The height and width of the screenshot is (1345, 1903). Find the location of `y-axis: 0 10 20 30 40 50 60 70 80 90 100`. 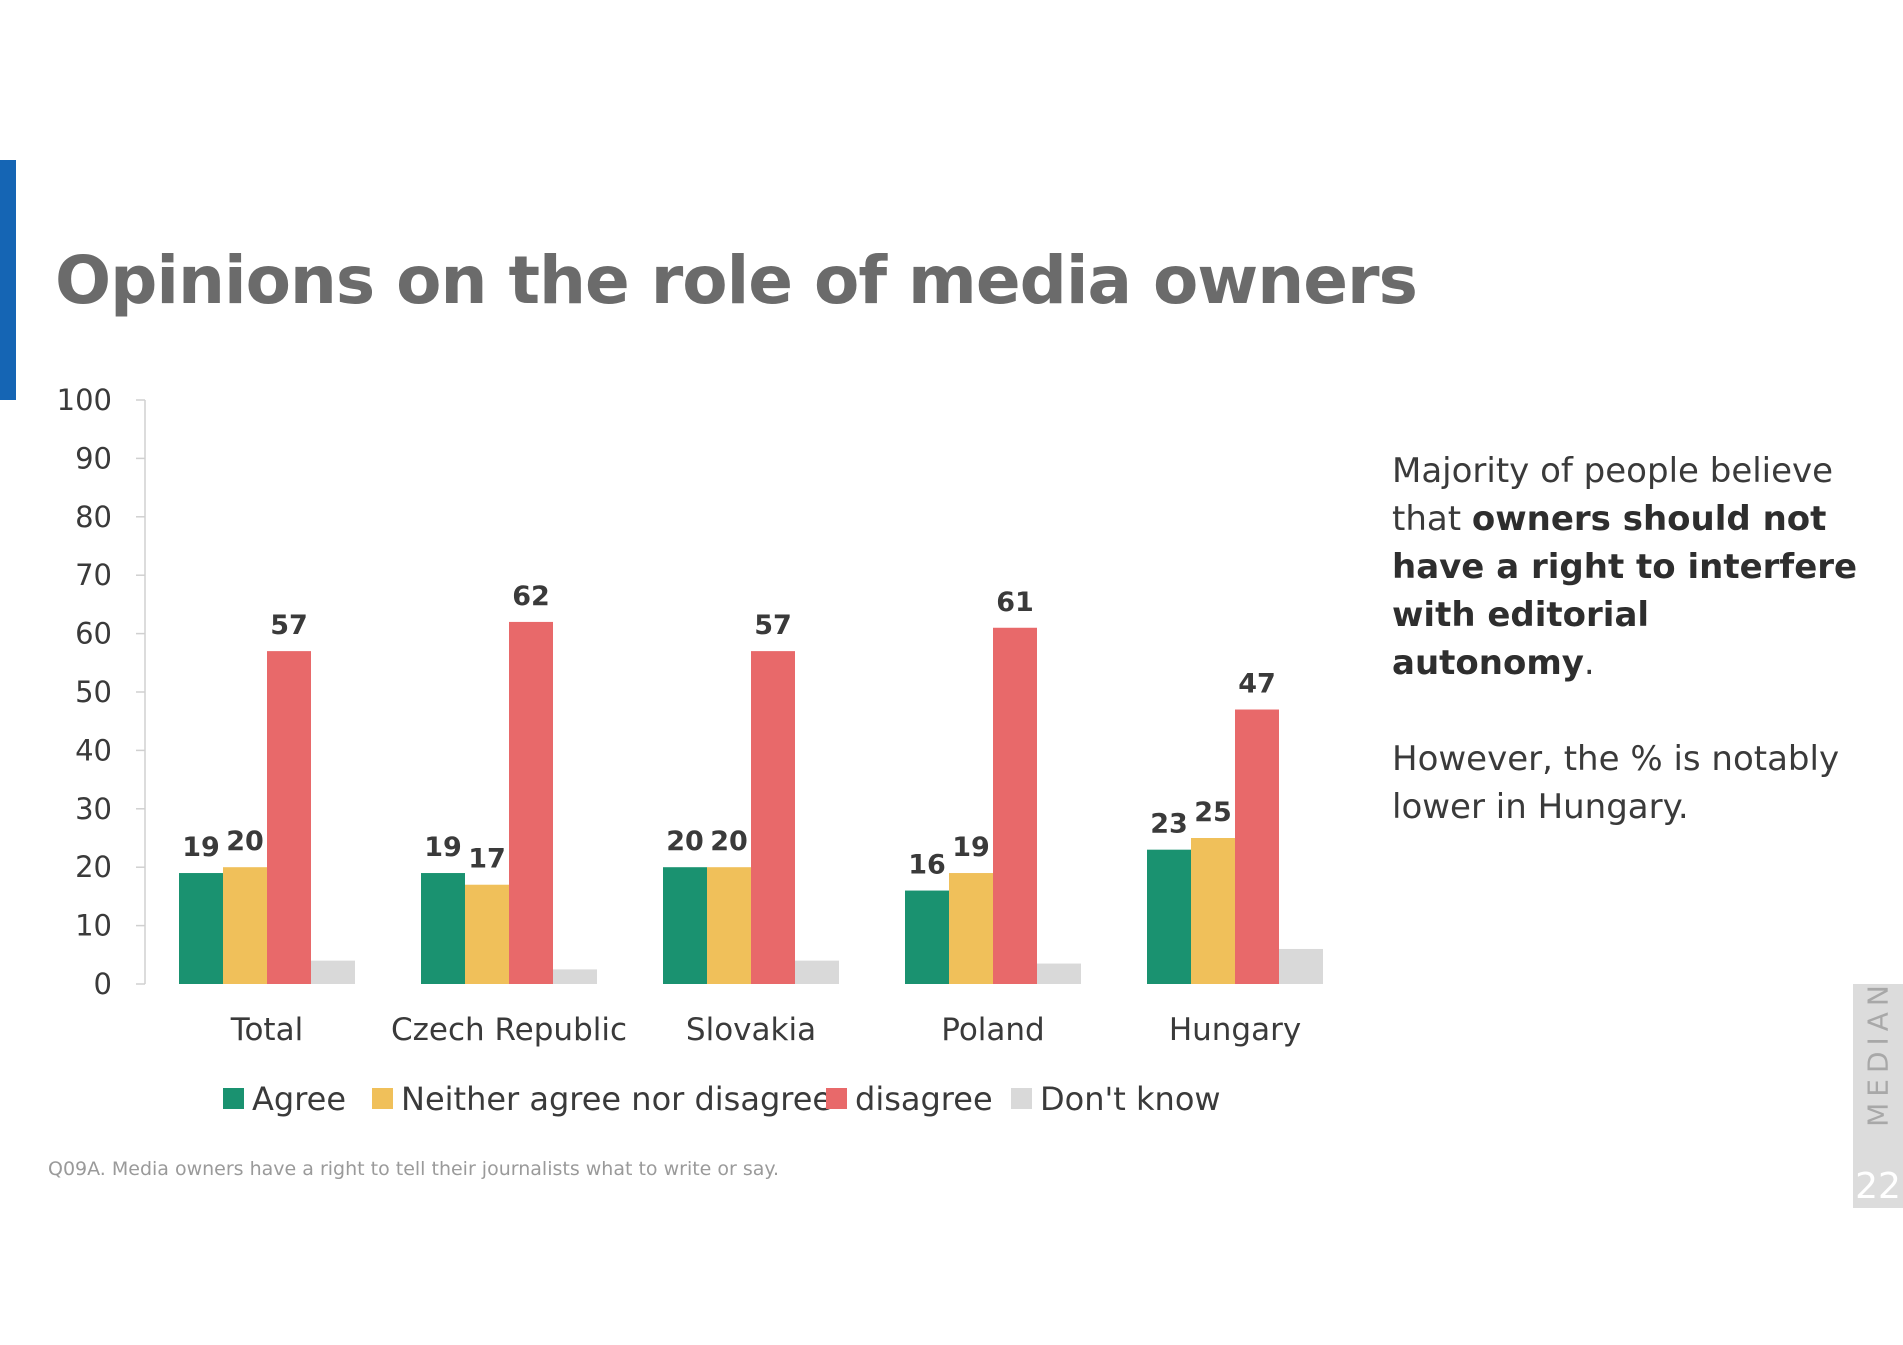

y-axis: 0 10 20 30 40 50 60 70 80 90 100 is located at coordinates (101, 692).